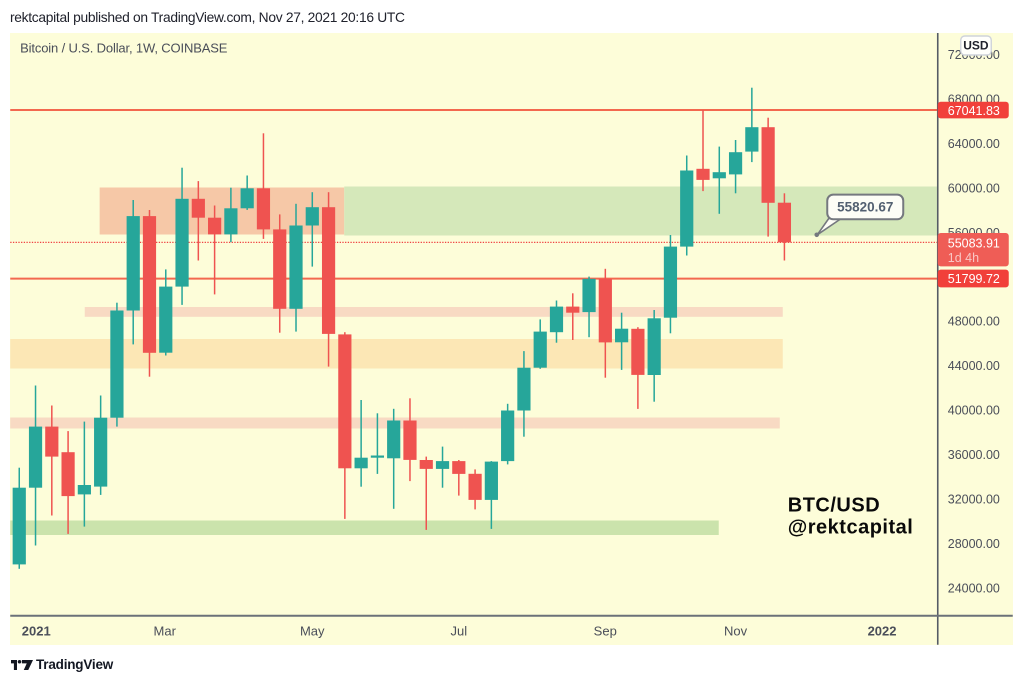  I want to click on svg-text:Bitcoin / U.S. Dollar, 1W, COI: Bitcoin / U.S. Dollar, 1W, COINBASE, so click(124, 47).